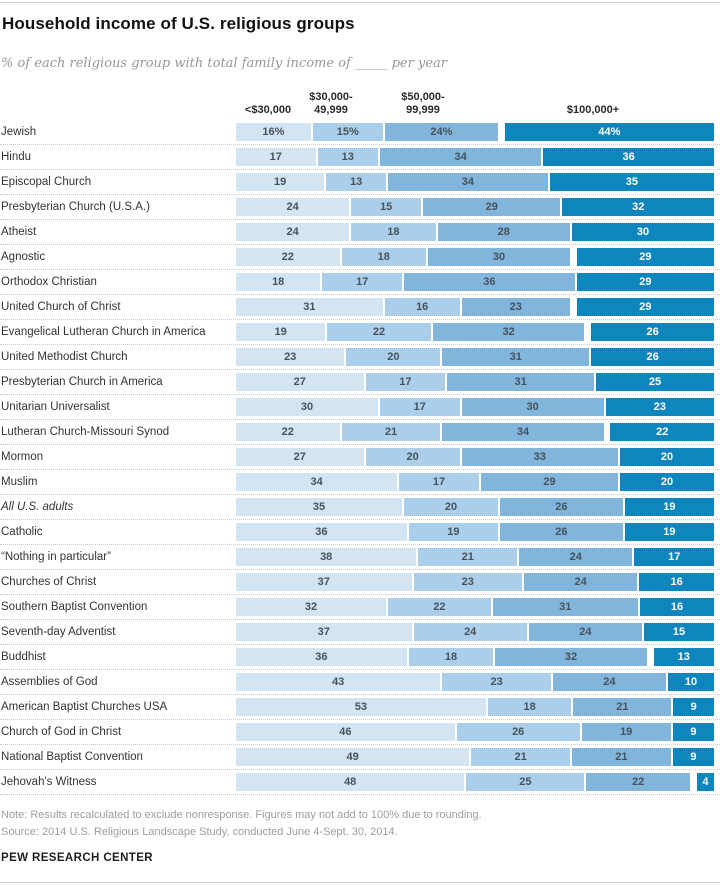 This screenshot has height=890, width=720. What do you see at coordinates (561, 507) in the screenshot?
I see `bar-segment-50k-99999: 26` at bounding box center [561, 507].